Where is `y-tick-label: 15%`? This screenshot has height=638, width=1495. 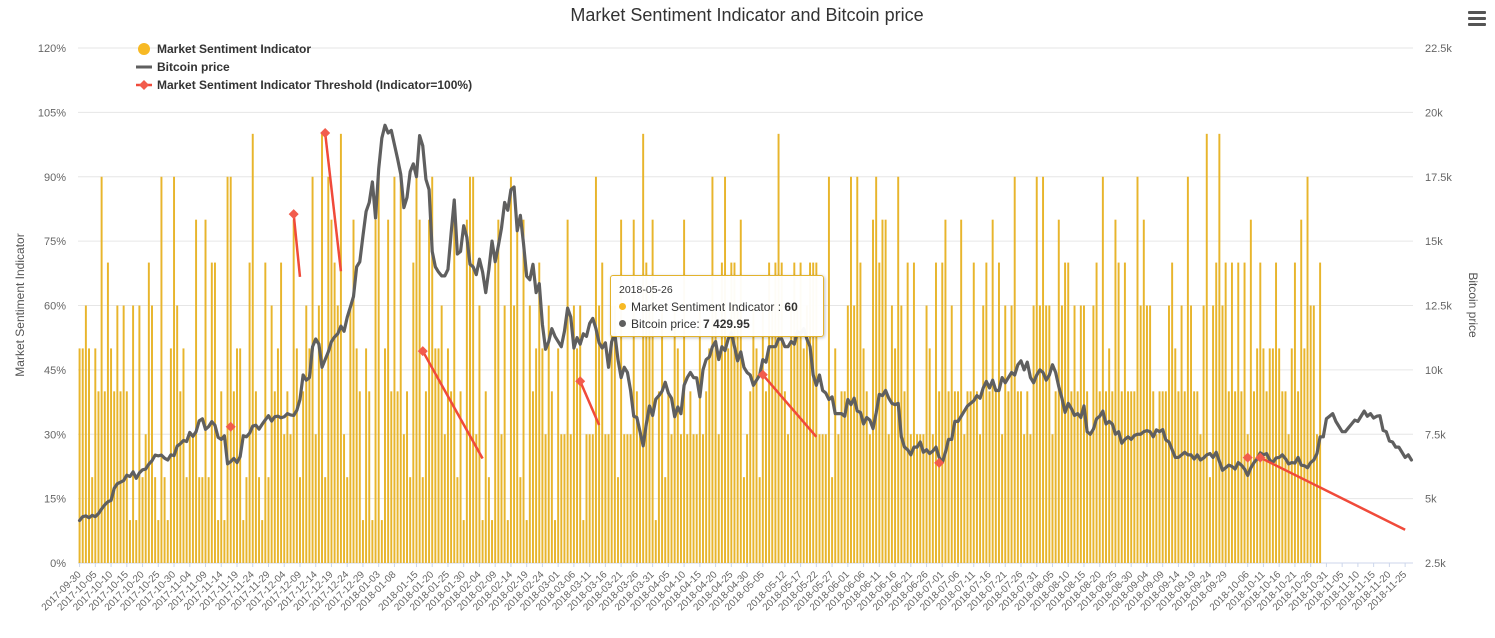 y-tick-label: 15% is located at coordinates (55, 500).